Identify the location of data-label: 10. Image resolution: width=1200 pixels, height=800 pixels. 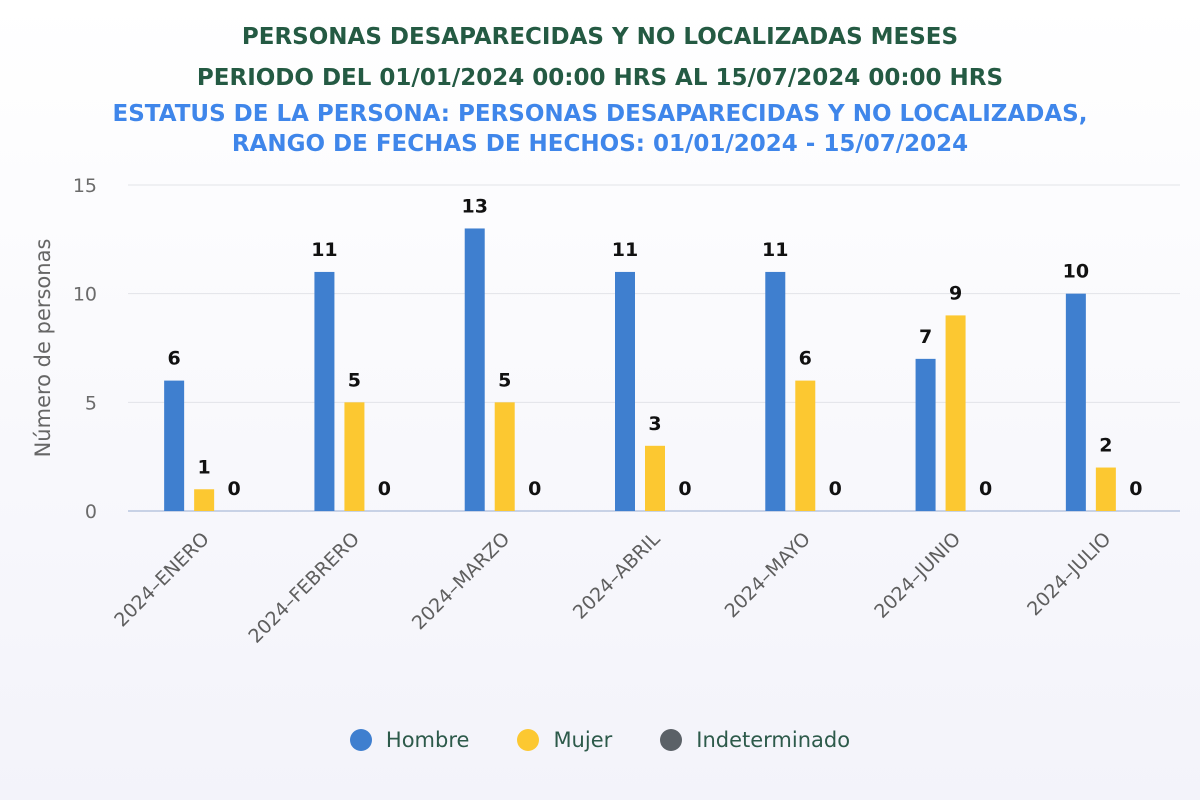
(1076, 272).